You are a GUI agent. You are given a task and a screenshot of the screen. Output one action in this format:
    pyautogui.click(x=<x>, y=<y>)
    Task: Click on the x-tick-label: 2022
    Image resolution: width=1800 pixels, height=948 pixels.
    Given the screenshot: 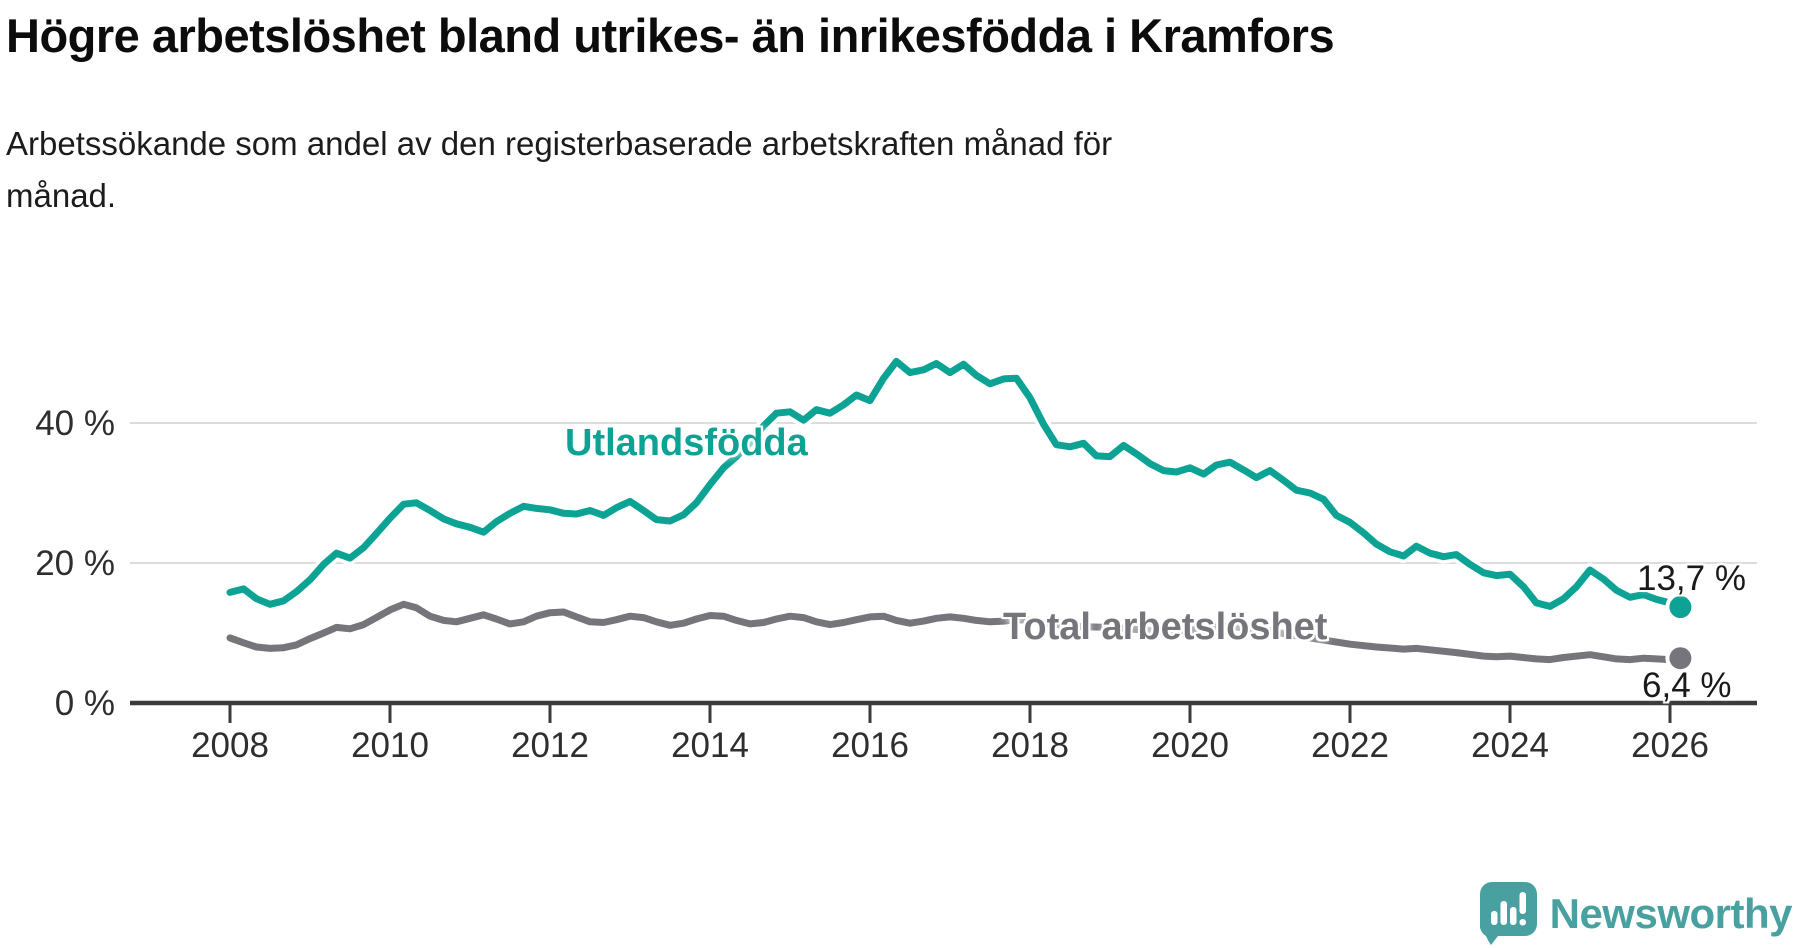 What is the action you would take?
    pyautogui.click(x=1350, y=745)
    